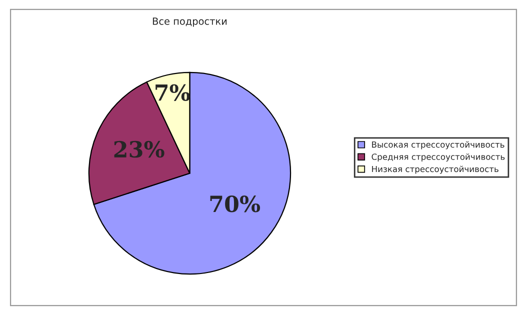 The width and height of the screenshot is (527, 315). Describe the element at coordinates (235, 203) in the screenshot. I see `data-label: 70%` at that location.